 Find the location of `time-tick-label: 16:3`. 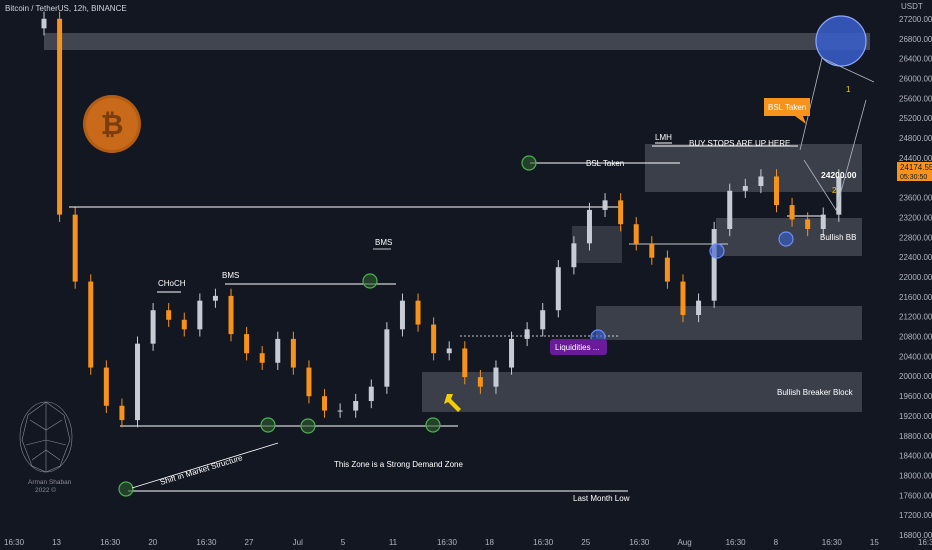

time-tick-label: 16:3 is located at coordinates (925, 542).